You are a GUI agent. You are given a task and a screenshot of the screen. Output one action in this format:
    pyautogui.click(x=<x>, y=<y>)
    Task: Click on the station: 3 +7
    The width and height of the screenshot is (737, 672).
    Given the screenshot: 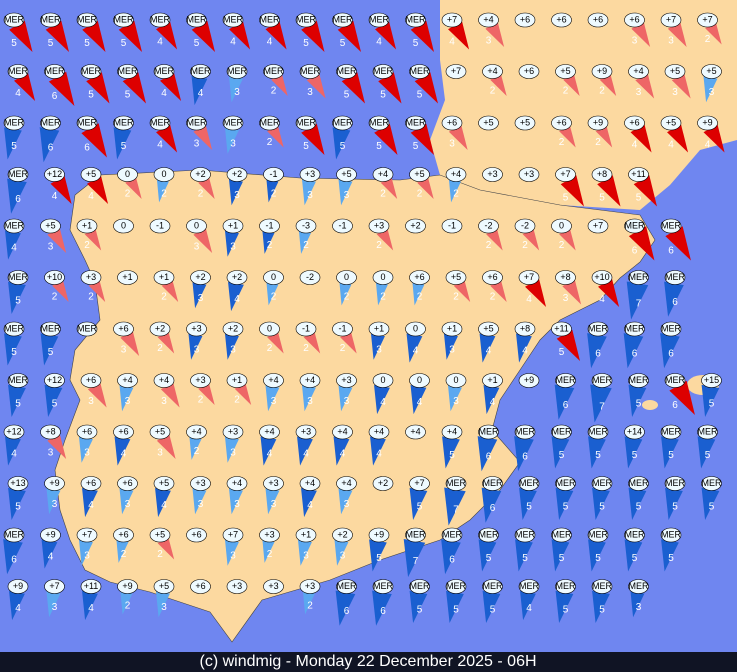 What is the action you would take?
    pyautogui.click(x=54, y=598)
    